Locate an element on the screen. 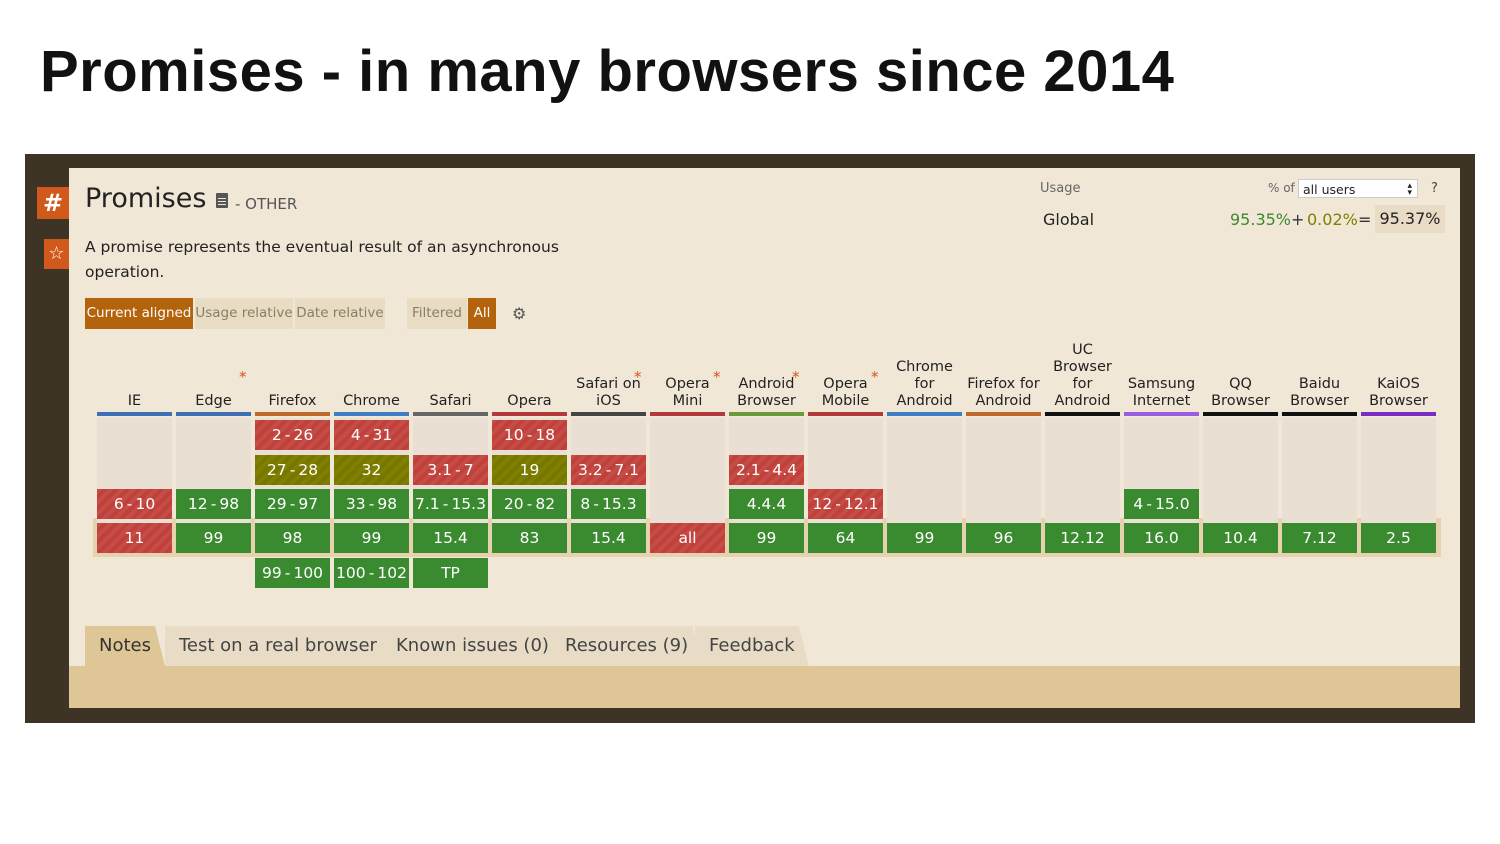 The width and height of the screenshot is (1500, 844). browser-name: Opera Mobile is located at coordinates (845, 392).